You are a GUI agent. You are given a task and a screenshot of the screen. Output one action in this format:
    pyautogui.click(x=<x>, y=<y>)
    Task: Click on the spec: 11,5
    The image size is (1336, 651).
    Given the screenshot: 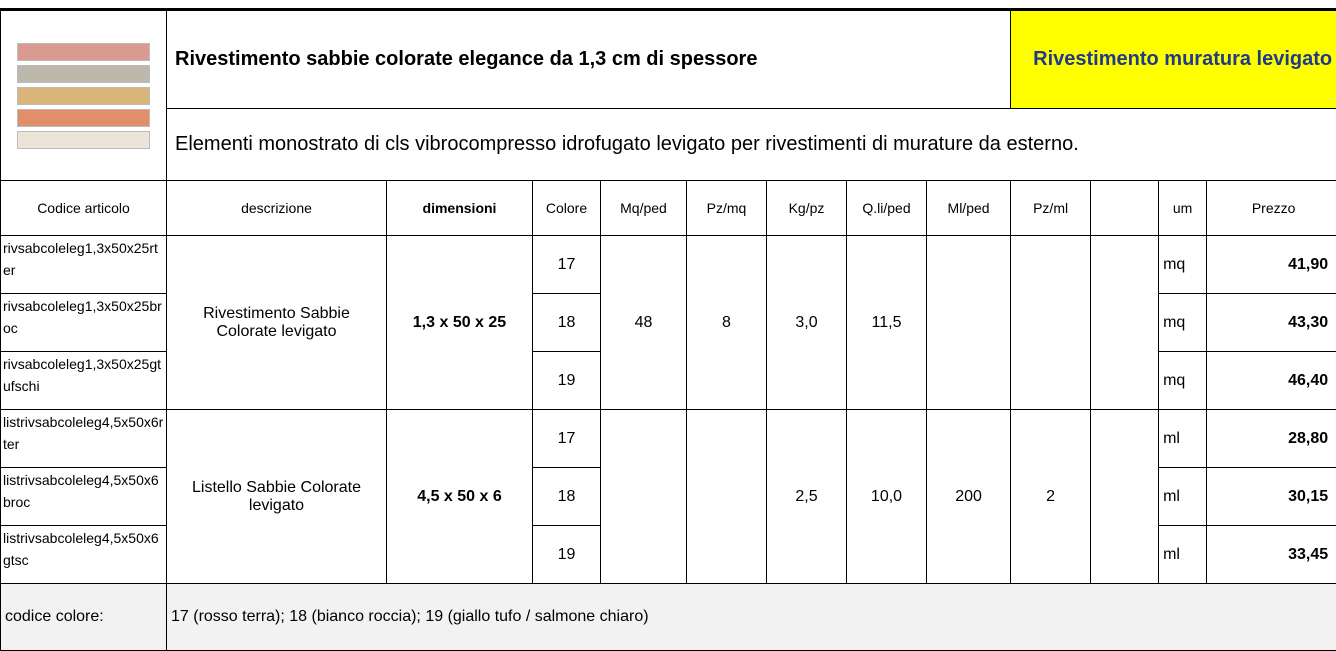 What is the action you would take?
    pyautogui.click(x=887, y=323)
    